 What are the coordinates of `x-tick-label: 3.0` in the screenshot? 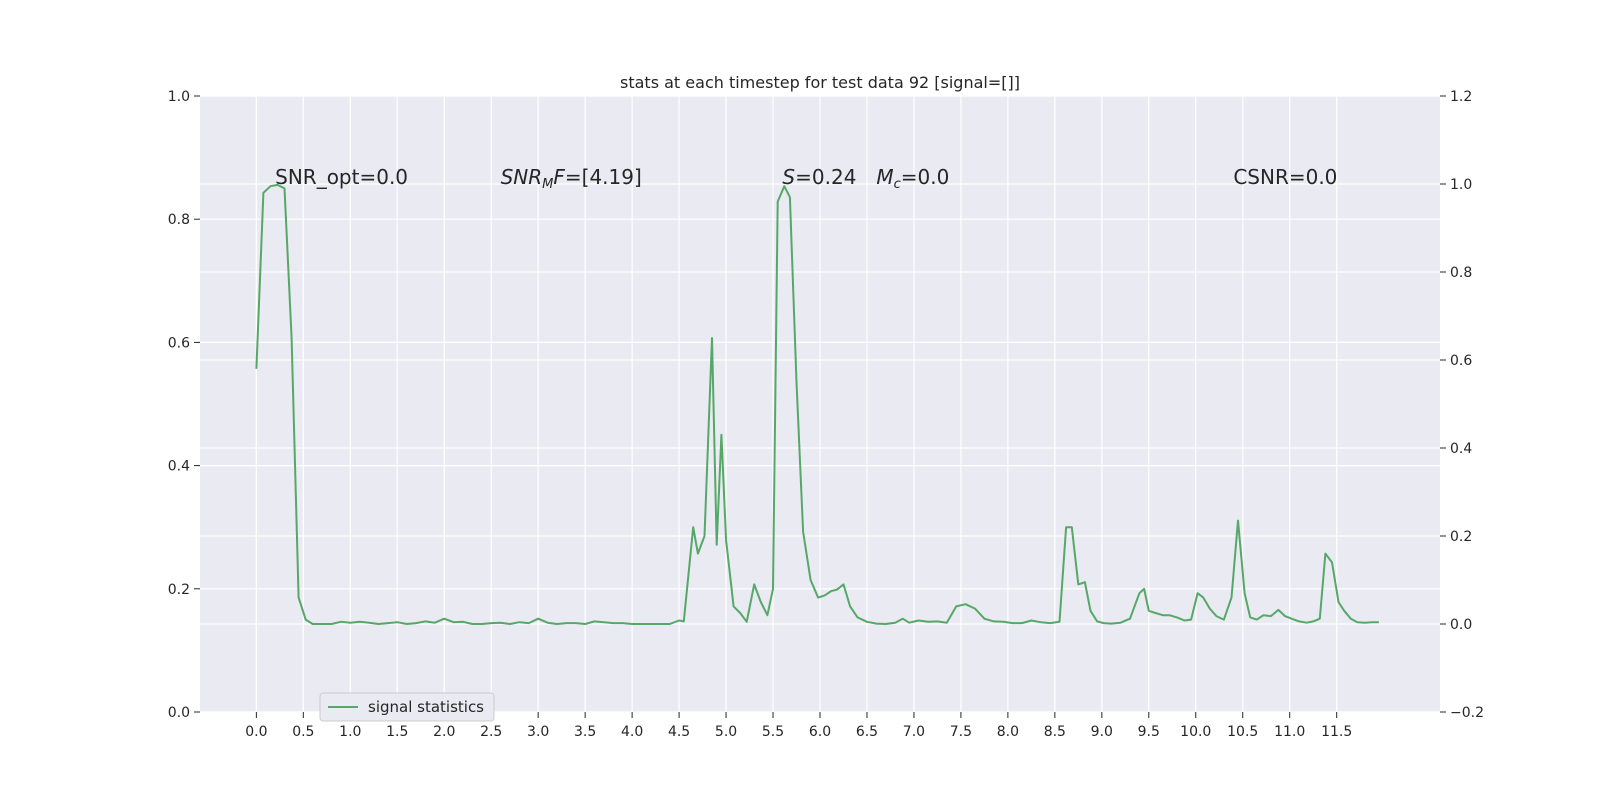 It's located at (538, 732).